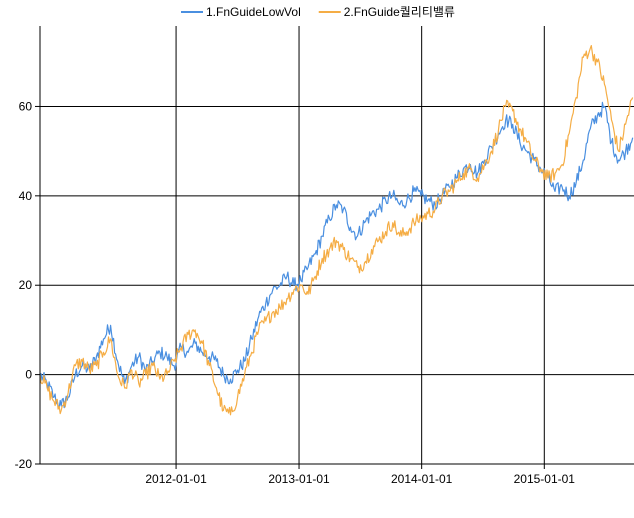  Describe the element at coordinates (26, 285) in the screenshot. I see `y-tick-label: 20` at that location.